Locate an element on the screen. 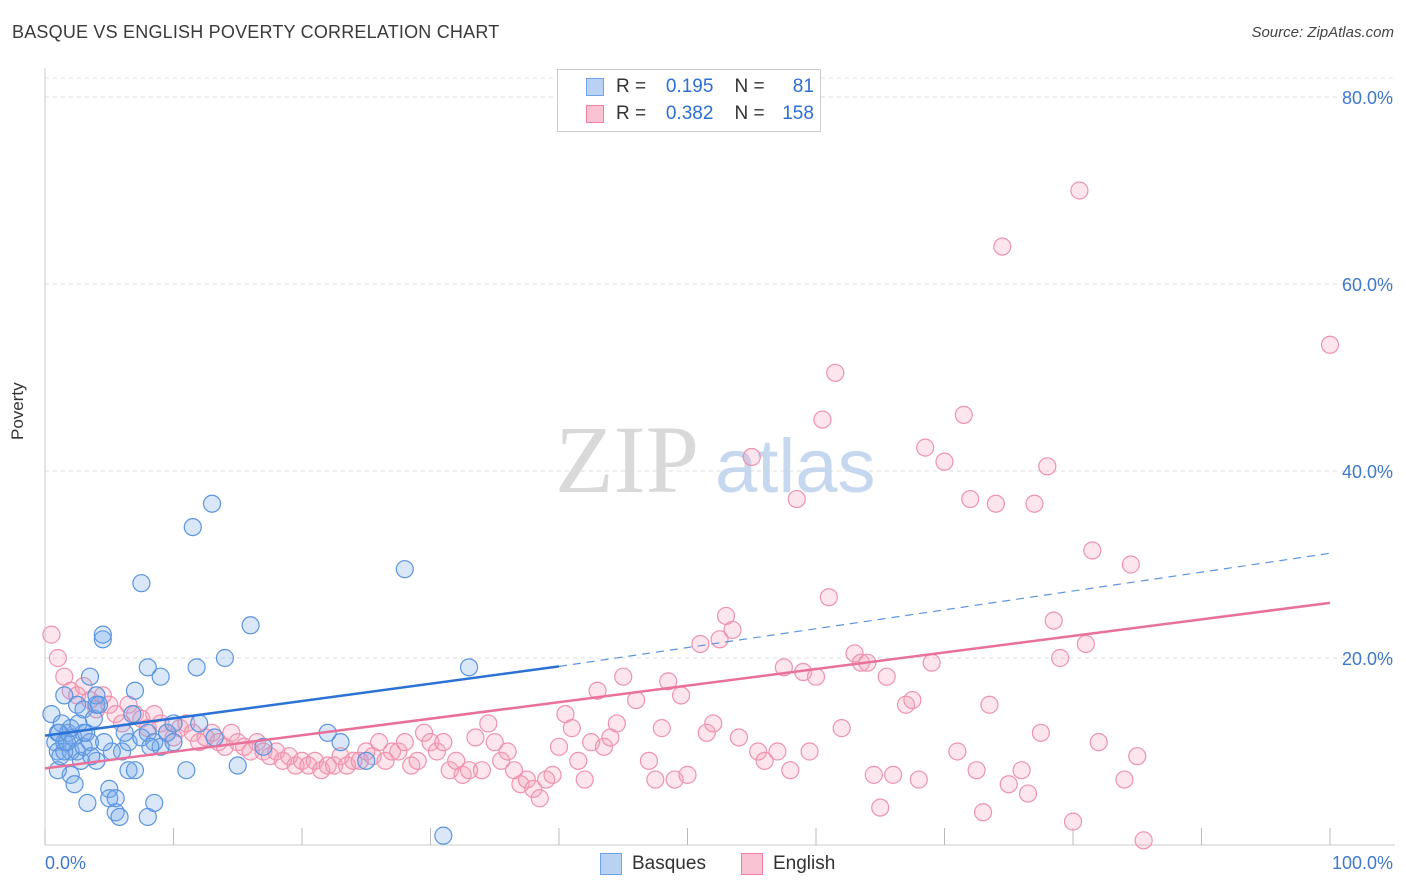 The image size is (1406, 892). legend-row-basques: R = 0.195 N = 81 is located at coordinates (700, 87).